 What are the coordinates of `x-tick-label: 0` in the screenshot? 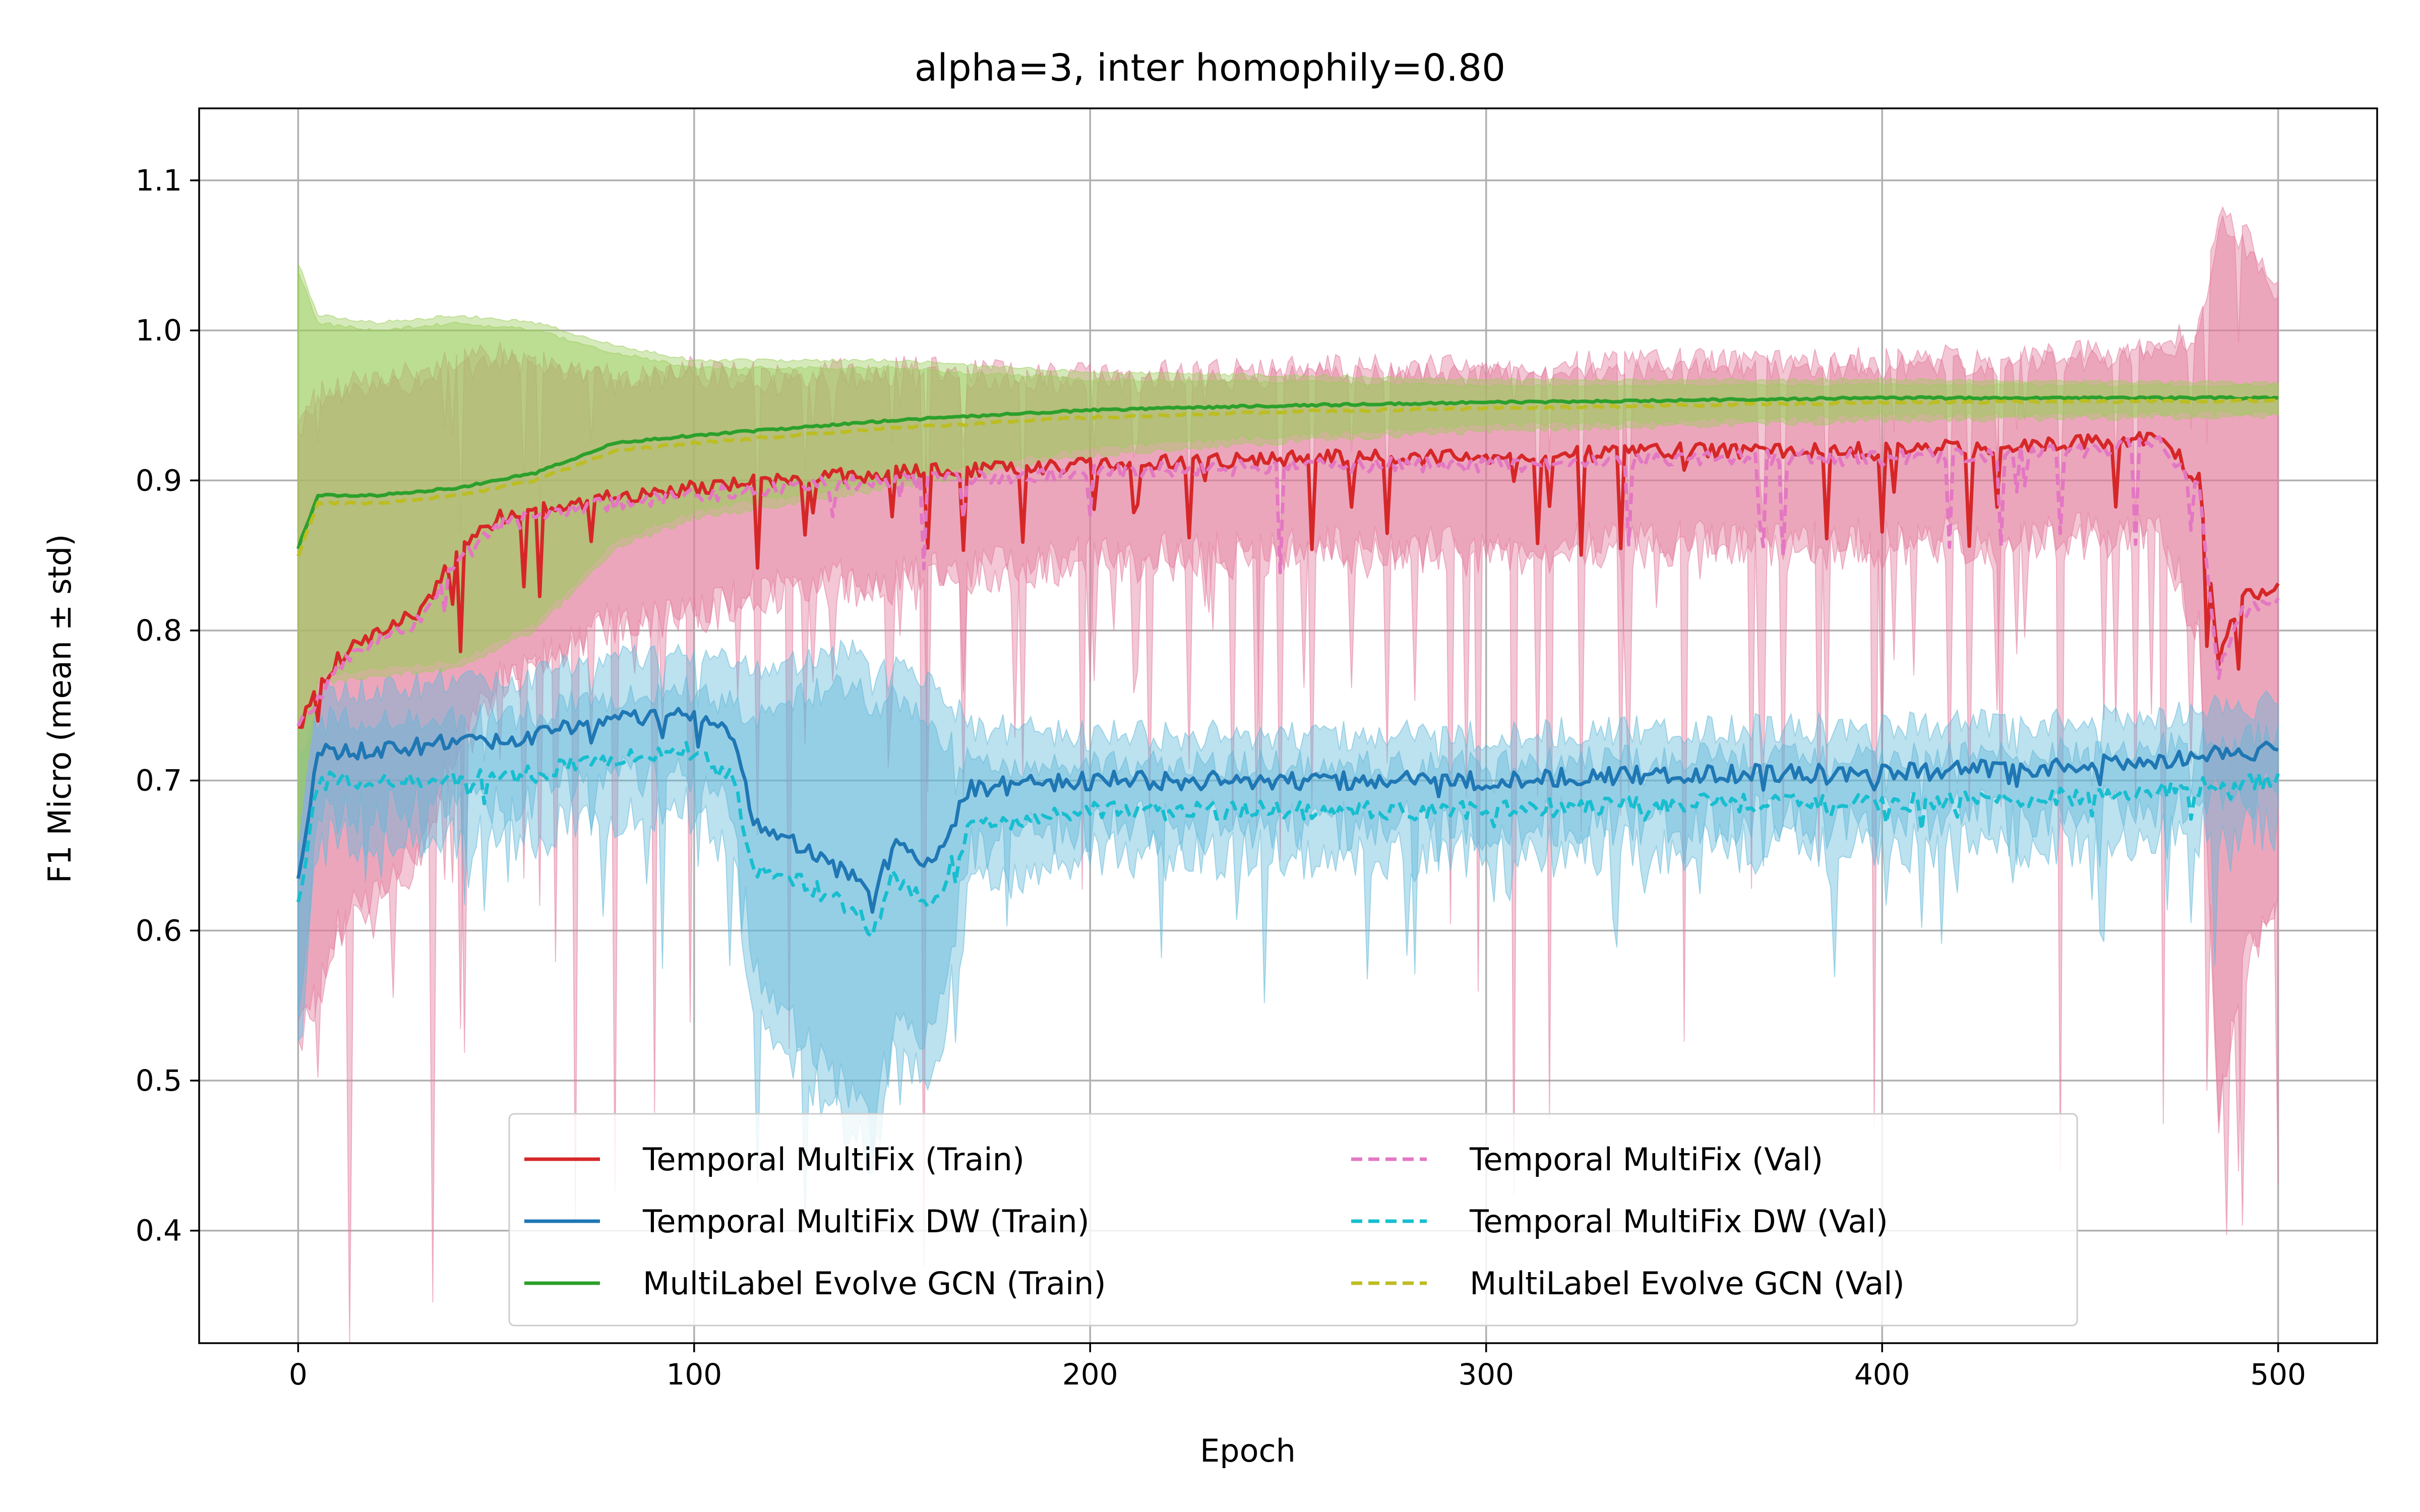 It's located at (298, 1374).